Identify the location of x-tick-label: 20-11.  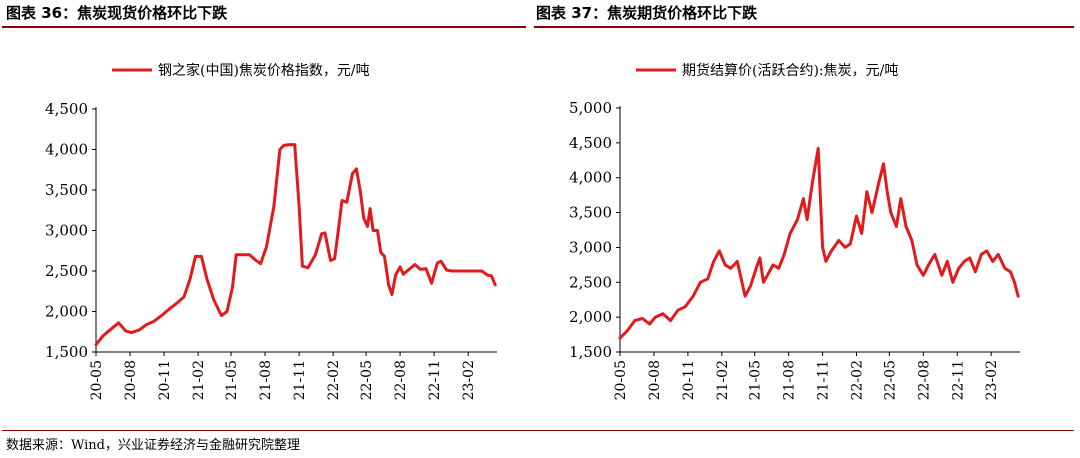
(689, 380).